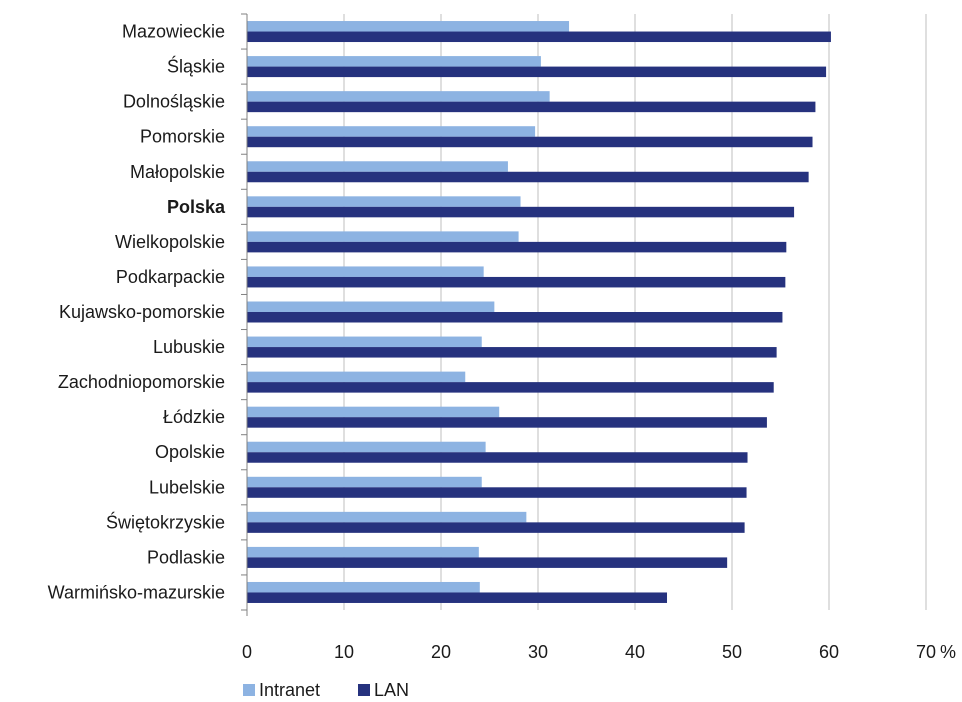 The height and width of the screenshot is (702, 962). What do you see at coordinates (829, 652) in the screenshot?
I see `x-tick-label: 60` at bounding box center [829, 652].